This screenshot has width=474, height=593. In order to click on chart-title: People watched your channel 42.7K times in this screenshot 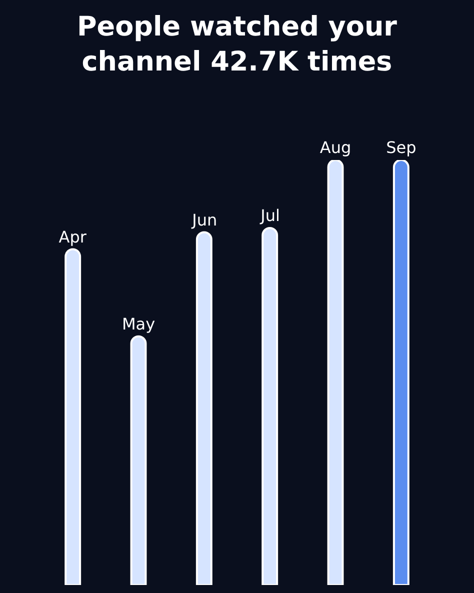, I will do `click(237, 45)`.